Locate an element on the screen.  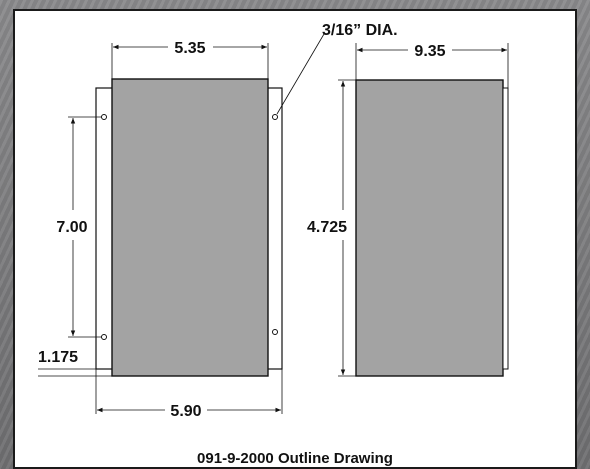
mounting-hole-bottom-right is located at coordinates (275, 332).